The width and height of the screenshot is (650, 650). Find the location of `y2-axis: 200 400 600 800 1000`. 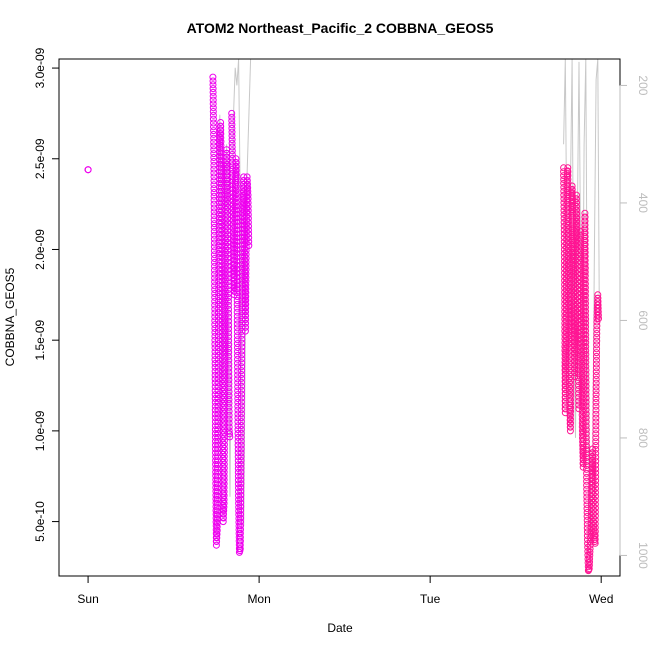

y2-axis: 200 400 600 800 1000 is located at coordinates (634, 322).